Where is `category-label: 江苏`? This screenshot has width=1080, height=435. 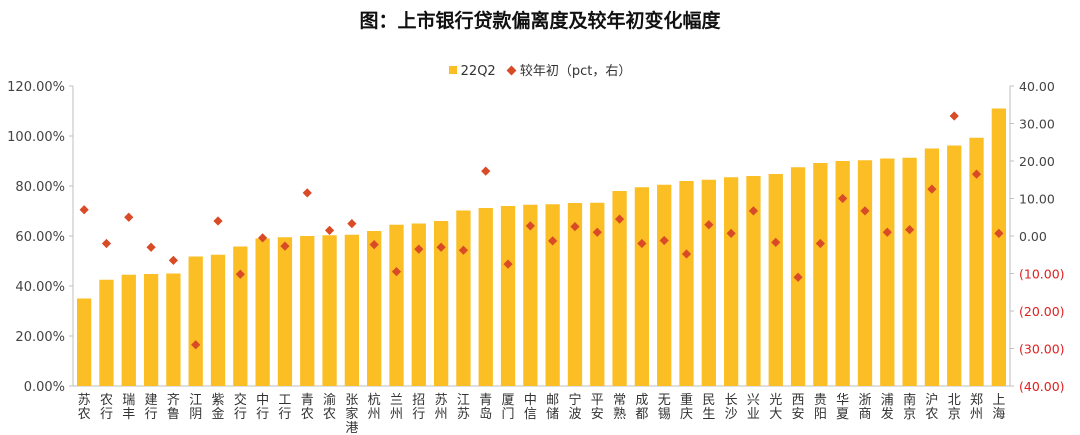
category-label: 江苏 is located at coordinates (463, 407).